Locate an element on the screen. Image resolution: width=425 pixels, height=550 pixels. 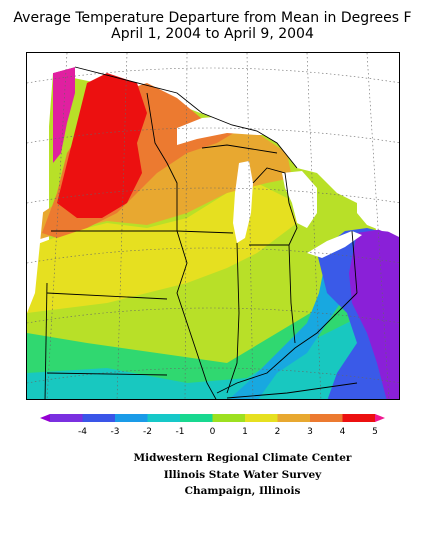
legend-tick-label: 1 is located at coordinates (245, 432).